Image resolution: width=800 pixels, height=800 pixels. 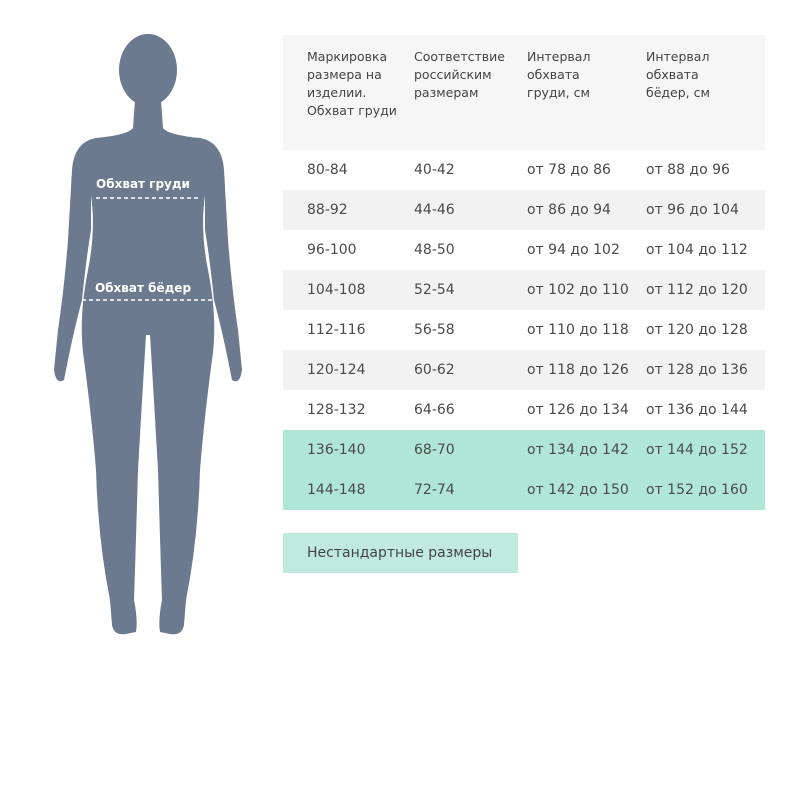 I want to click on cell-chest: от 110 до 118, so click(x=578, y=330).